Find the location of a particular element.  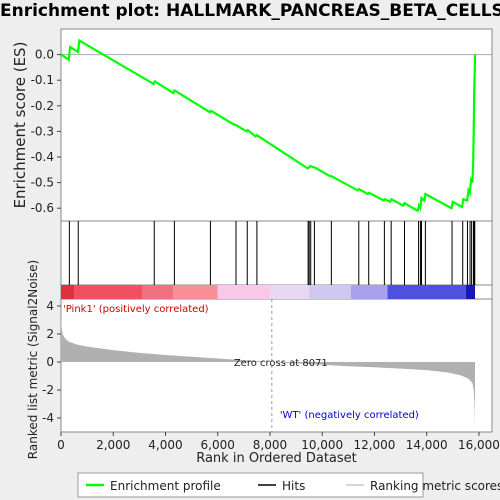

x-tick-label: 4,000 is located at coordinates (165, 445).